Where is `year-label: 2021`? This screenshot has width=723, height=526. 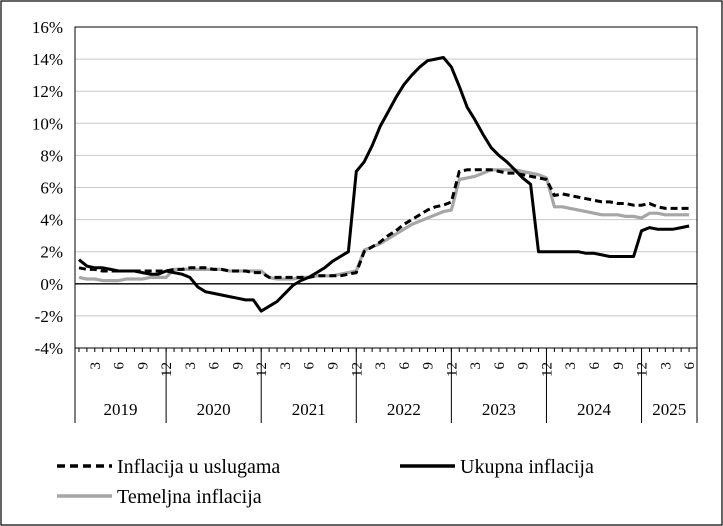
year-label: 2021 is located at coordinates (309, 409).